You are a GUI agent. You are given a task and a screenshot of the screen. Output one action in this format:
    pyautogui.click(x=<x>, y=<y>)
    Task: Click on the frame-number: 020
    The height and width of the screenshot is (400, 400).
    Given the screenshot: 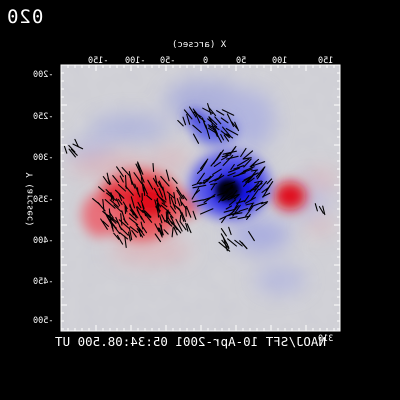 What is the action you would take?
    pyautogui.click(x=25, y=17)
    